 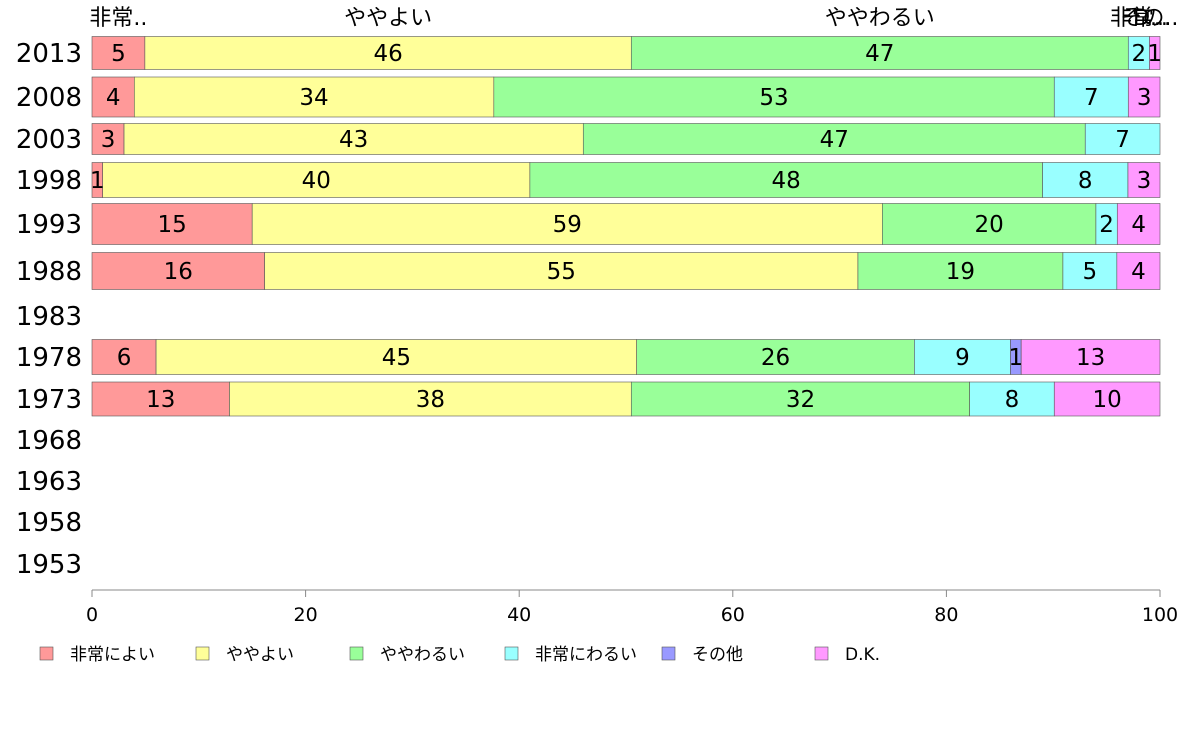 I want to click on legend-label-4: その他, so click(x=717, y=655).